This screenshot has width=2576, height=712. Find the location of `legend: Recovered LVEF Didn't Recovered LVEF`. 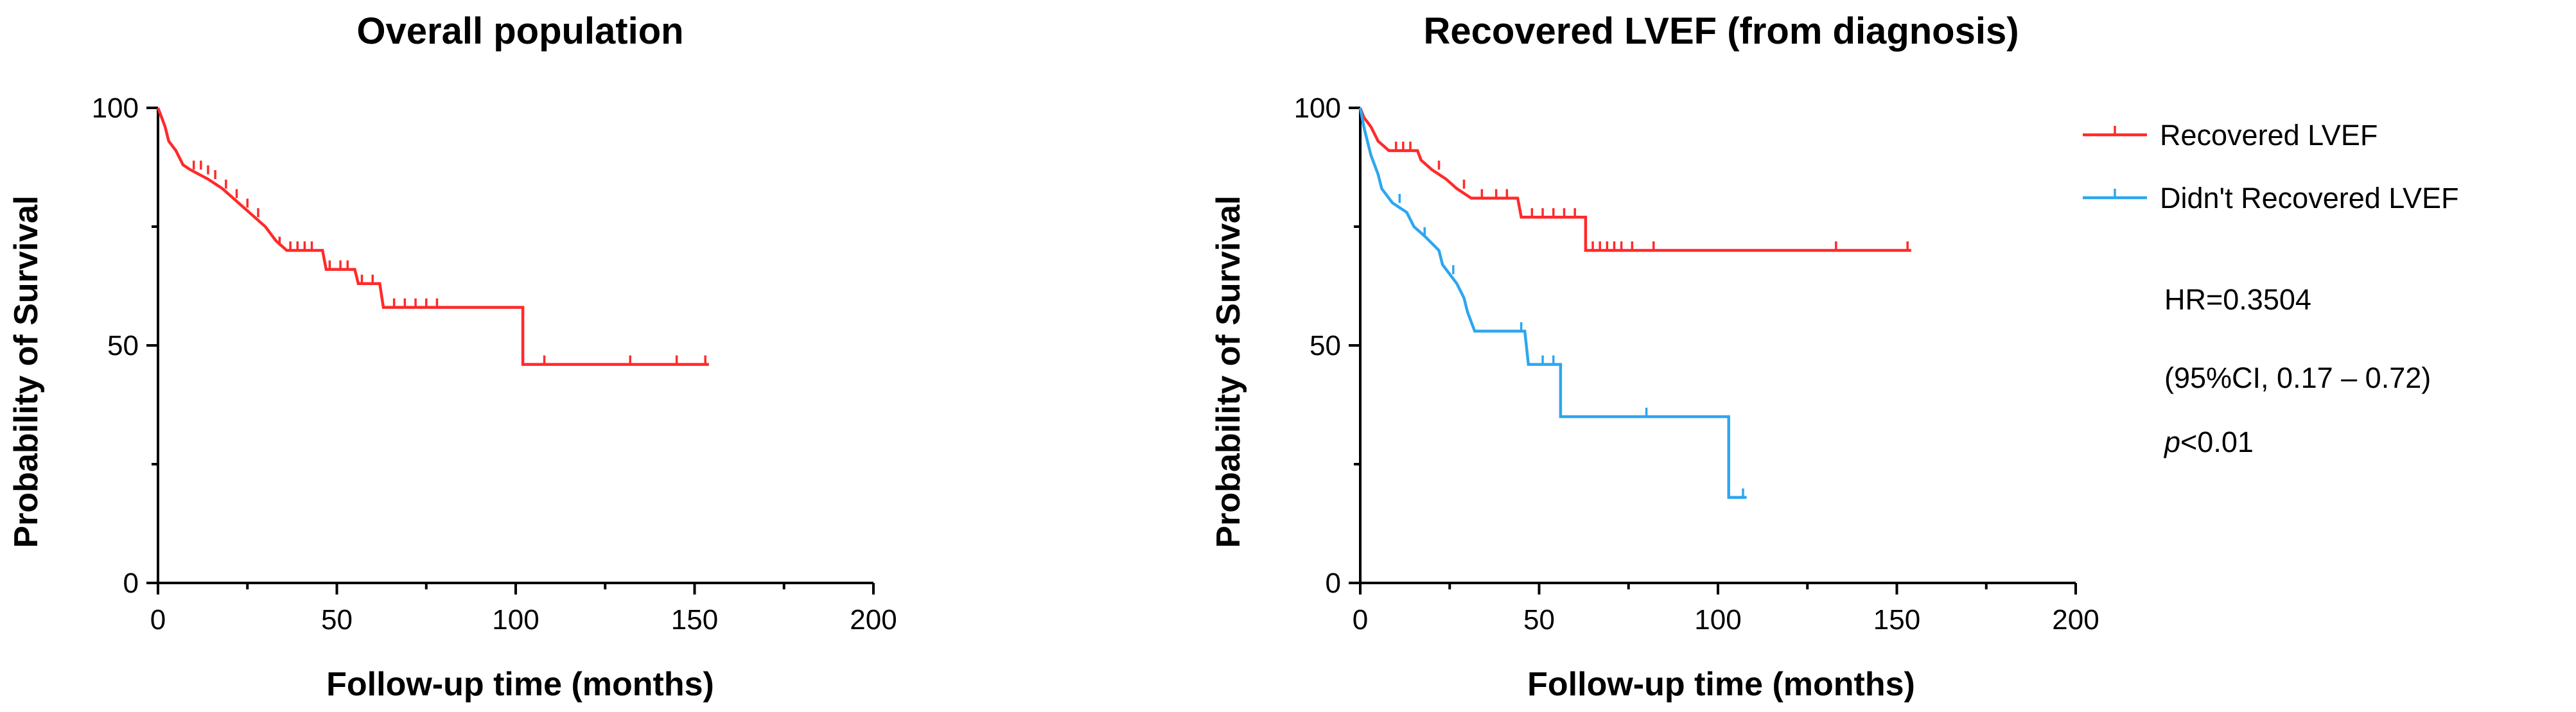

legend: Recovered LVEF Didn't Recovered LVEF is located at coordinates (2270, 166).